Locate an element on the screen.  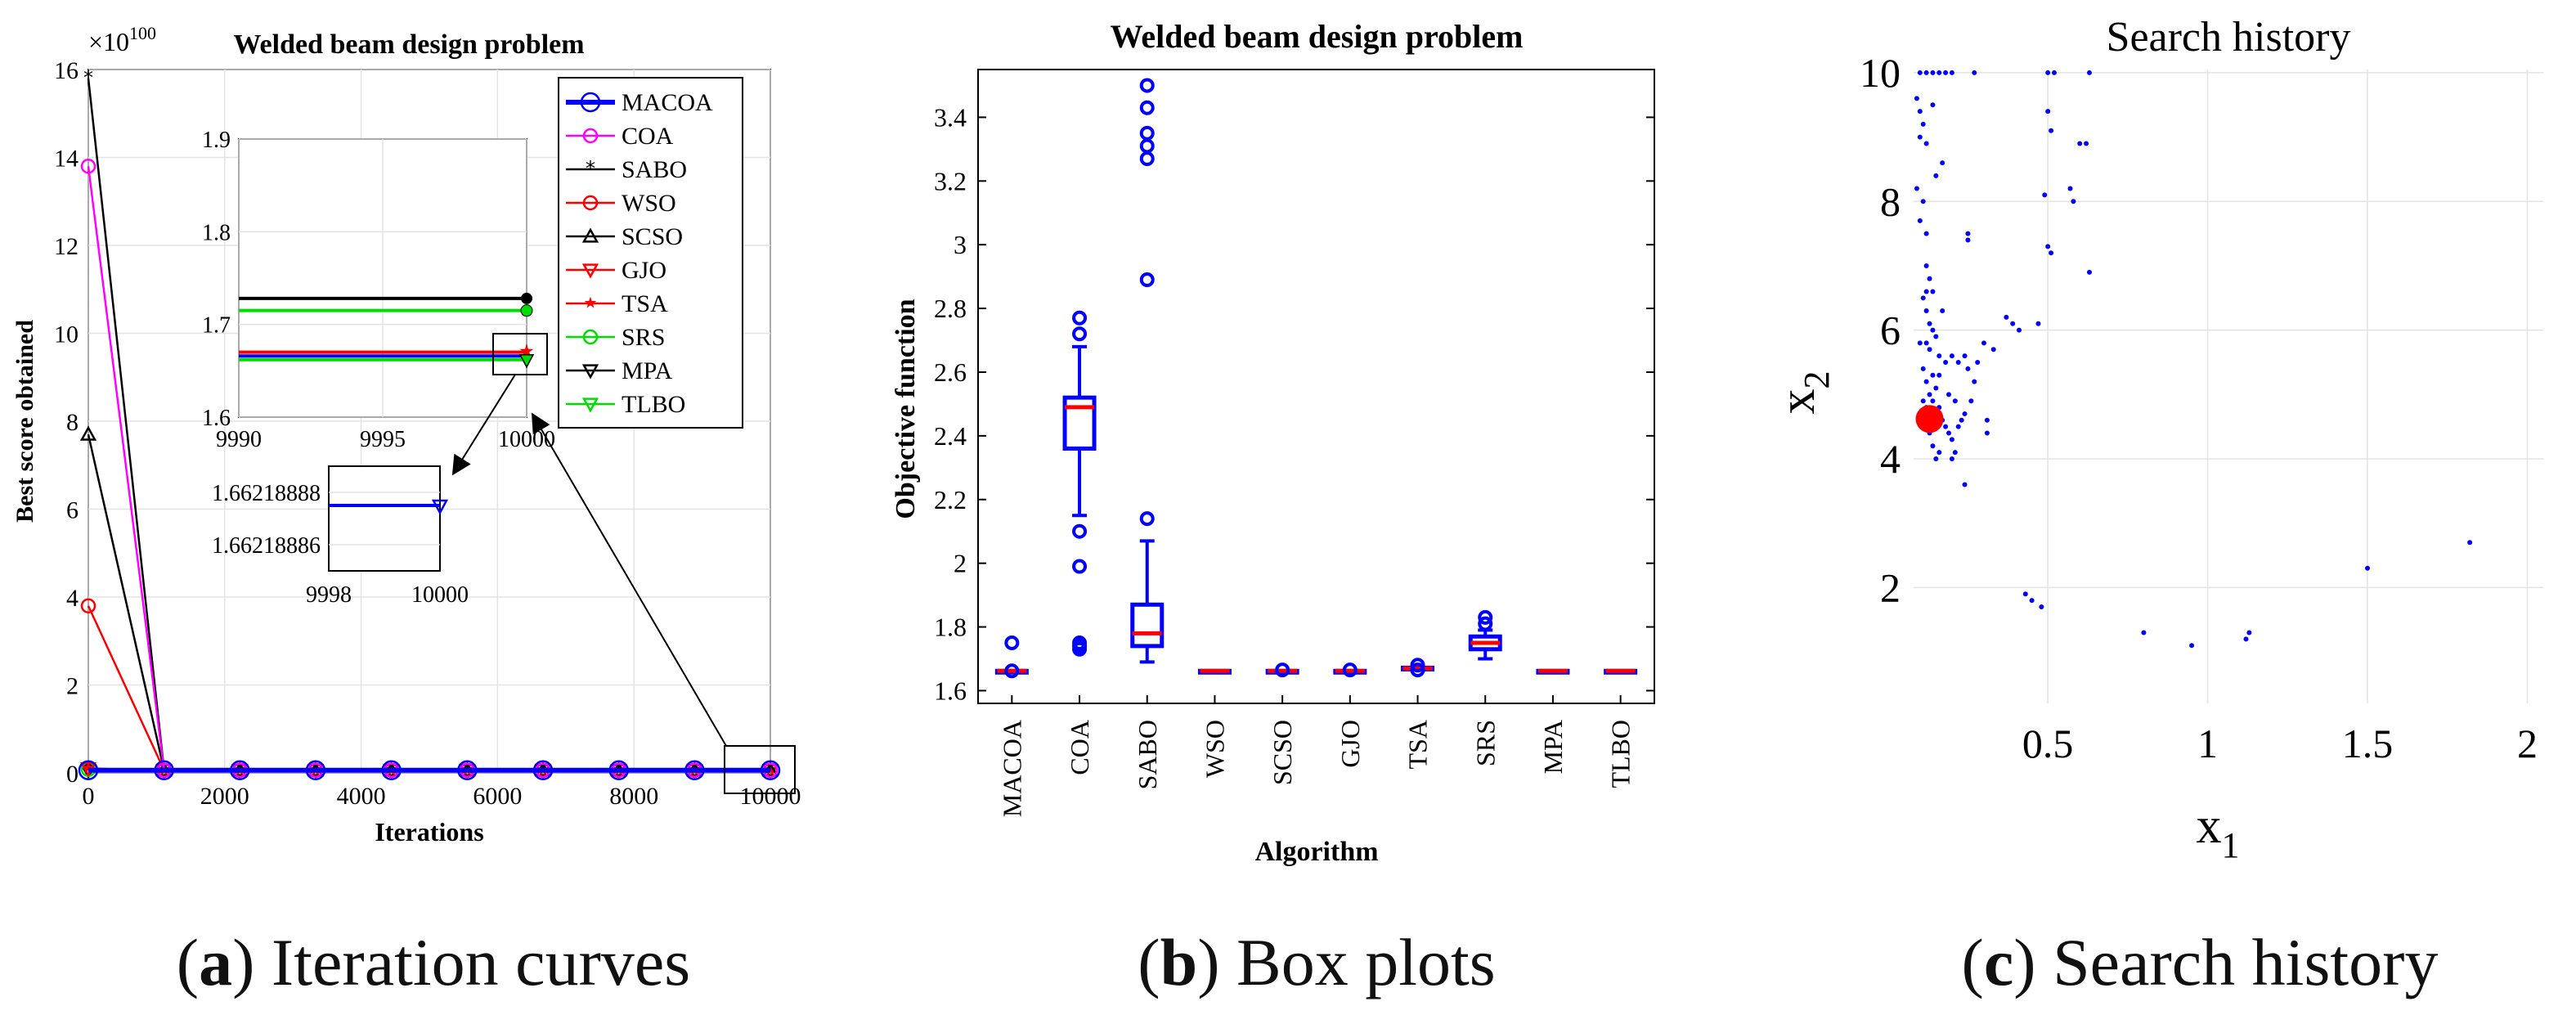
inset-2: 1.66218886 1.66218888 9998 10000 is located at coordinates (340, 544).